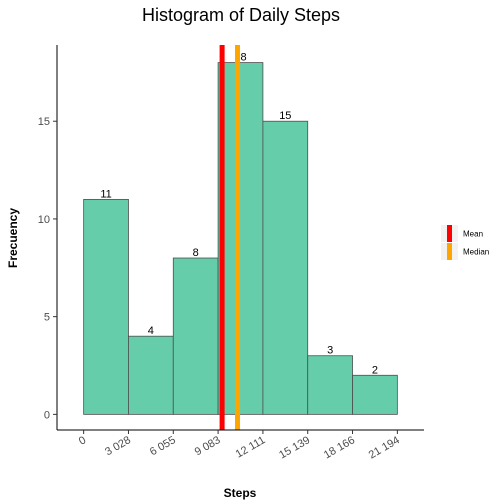 The width and height of the screenshot is (504, 504). I want to click on x-tick-label: 12 111, so click(251, 447).